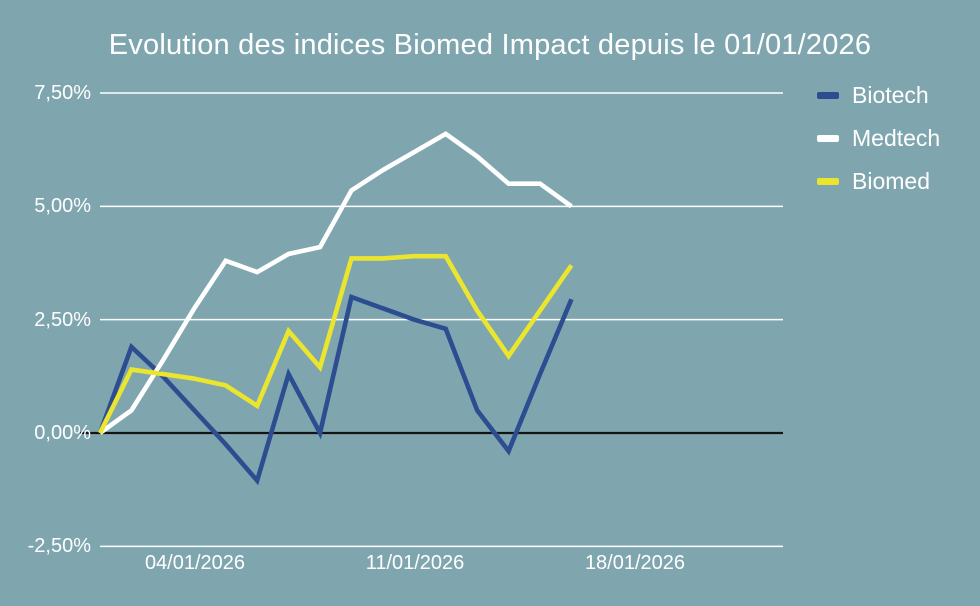 The image size is (980, 606). I want to click on legend-label-medtech: Medtech, so click(896, 138).